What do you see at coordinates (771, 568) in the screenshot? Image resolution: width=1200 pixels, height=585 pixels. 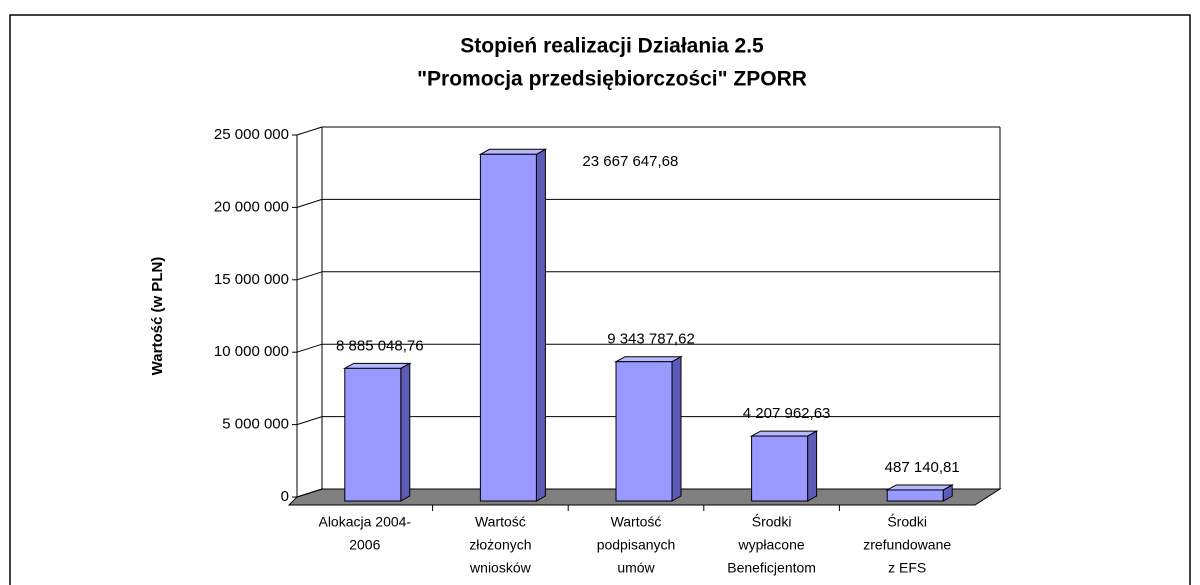 I see `x-tick-label: Beneficjentom` at bounding box center [771, 568].